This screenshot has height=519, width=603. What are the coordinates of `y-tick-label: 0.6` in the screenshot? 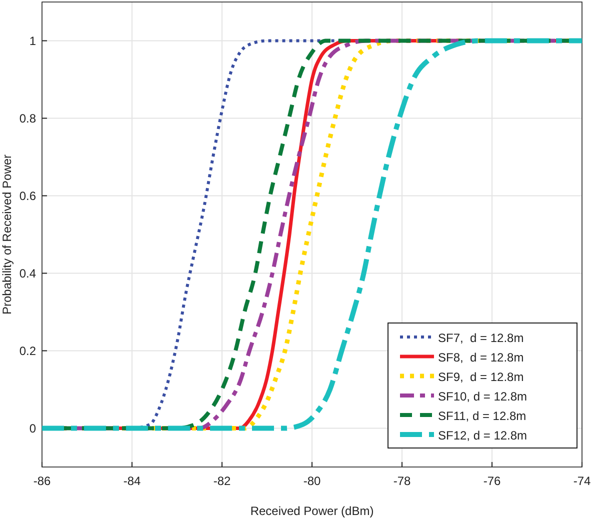 It's located at (27, 195).